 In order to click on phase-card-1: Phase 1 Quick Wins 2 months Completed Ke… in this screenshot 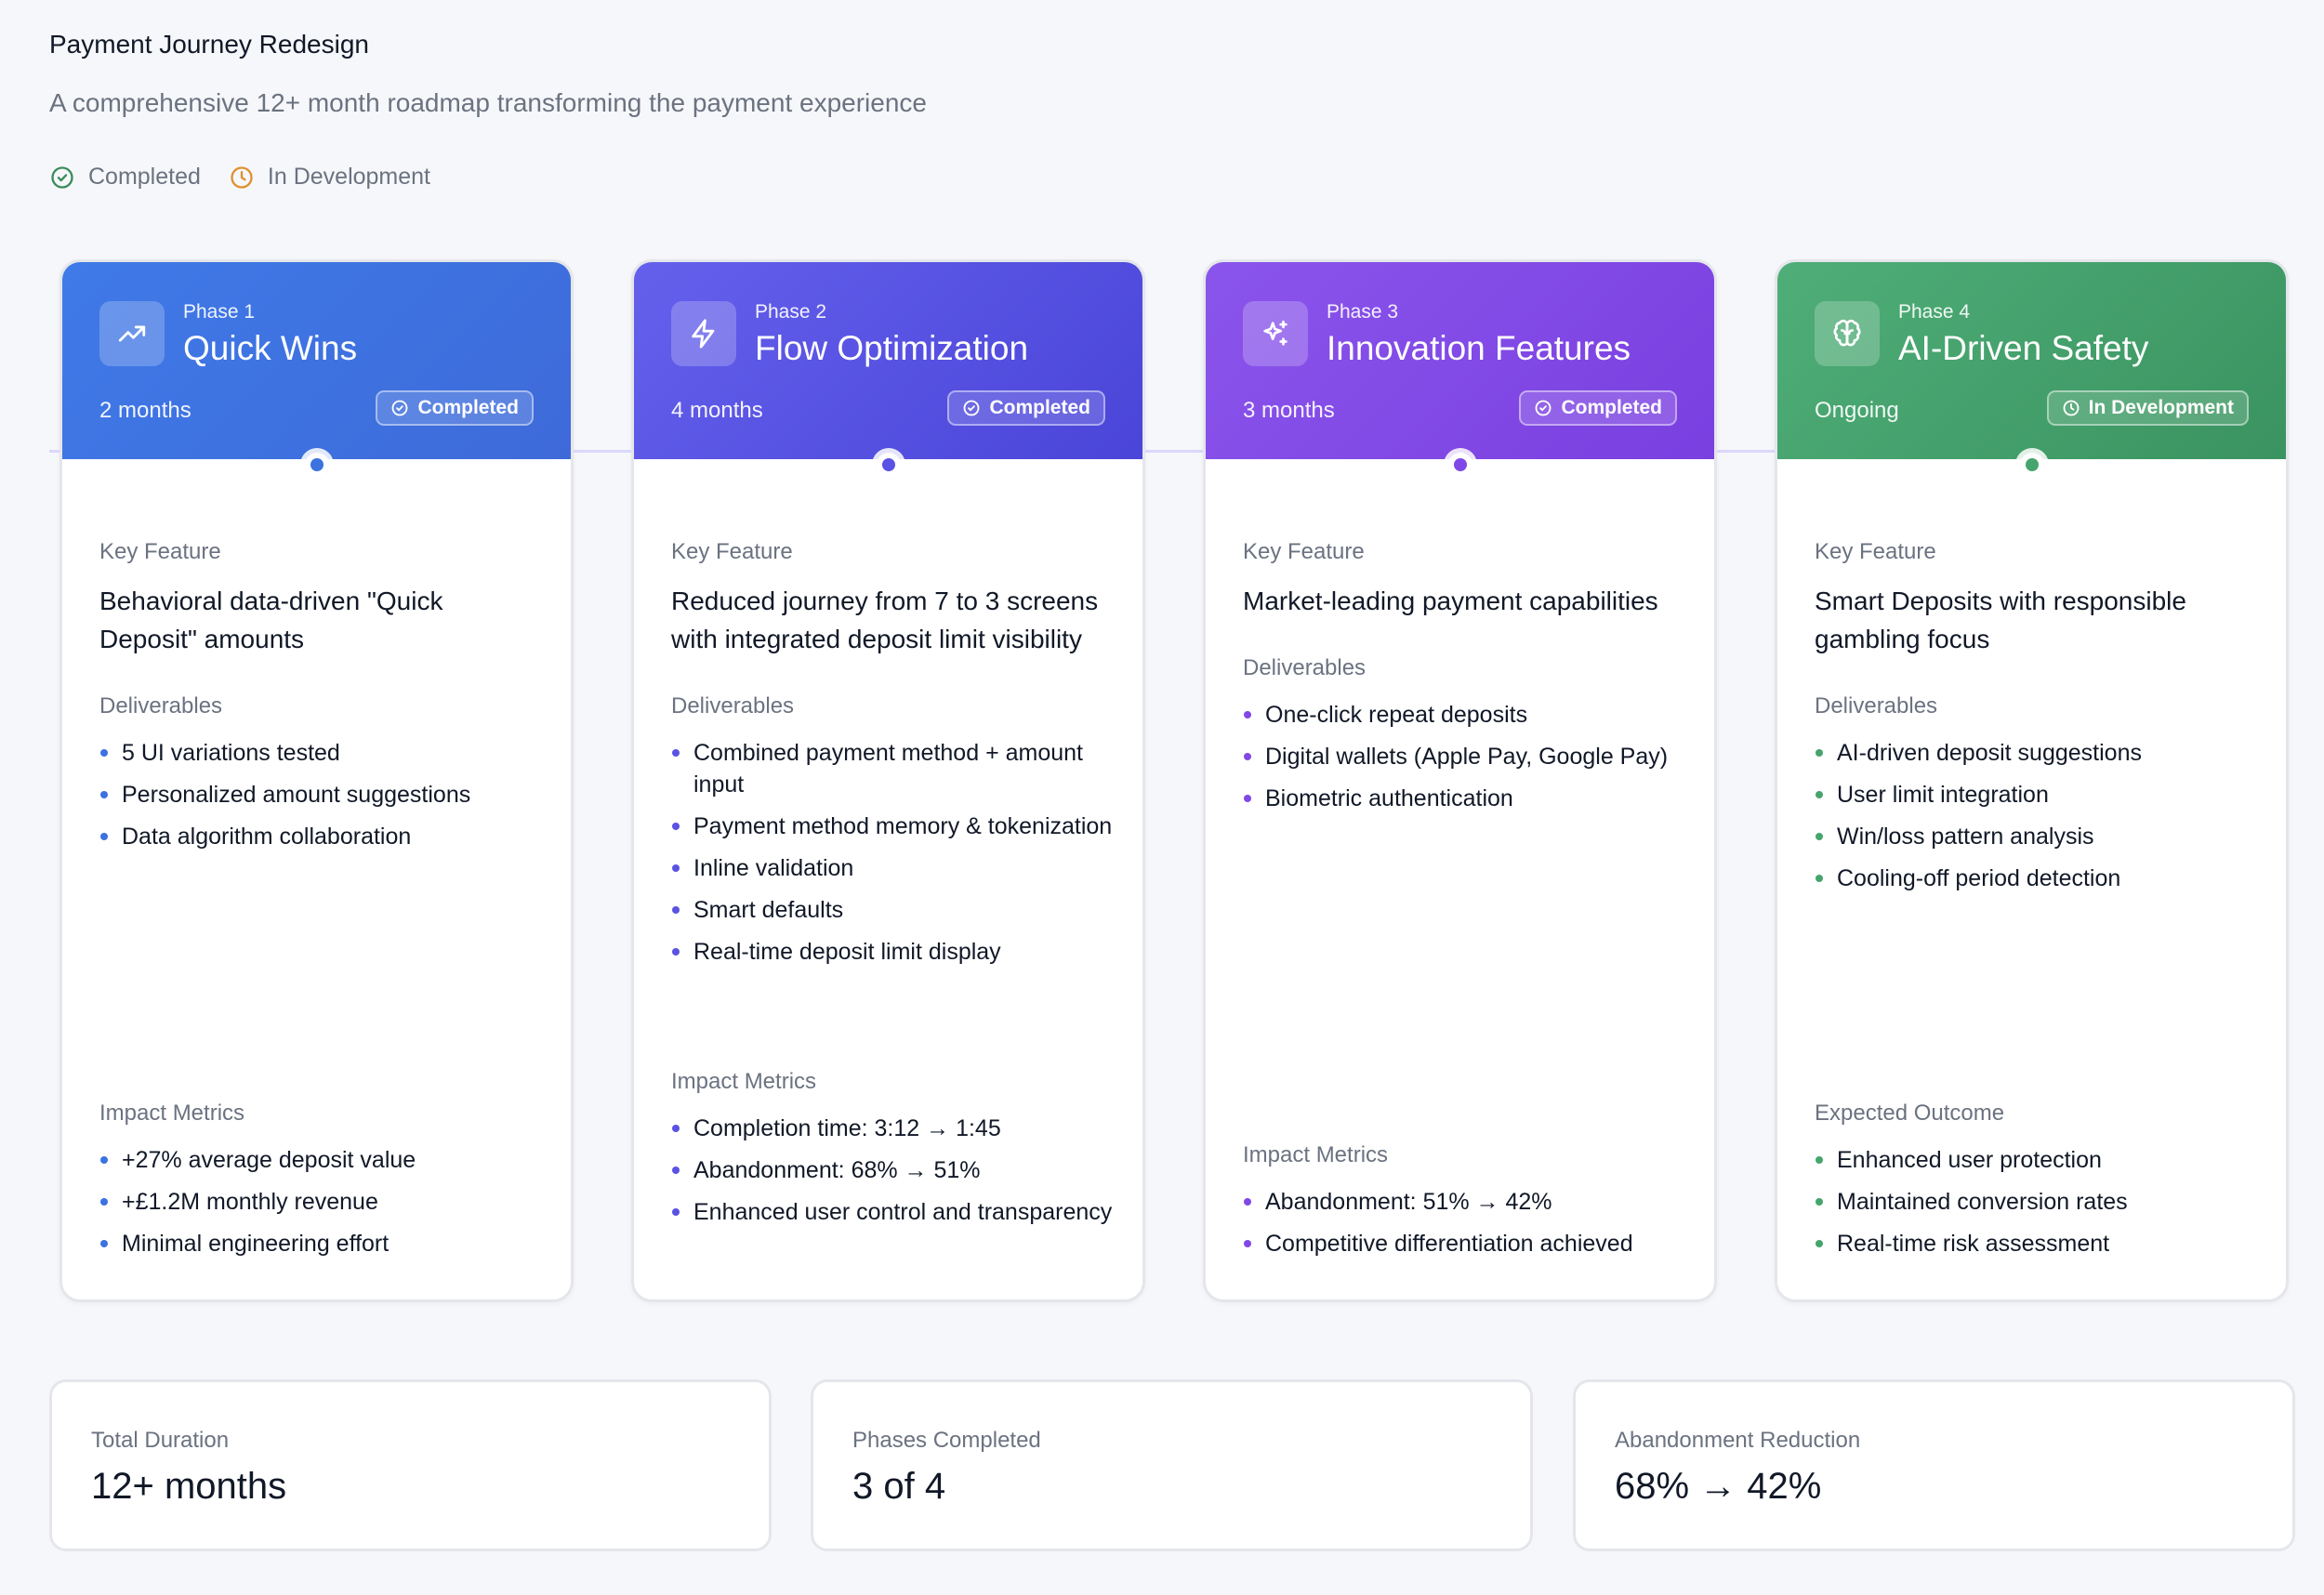, I will do `click(316, 780)`.